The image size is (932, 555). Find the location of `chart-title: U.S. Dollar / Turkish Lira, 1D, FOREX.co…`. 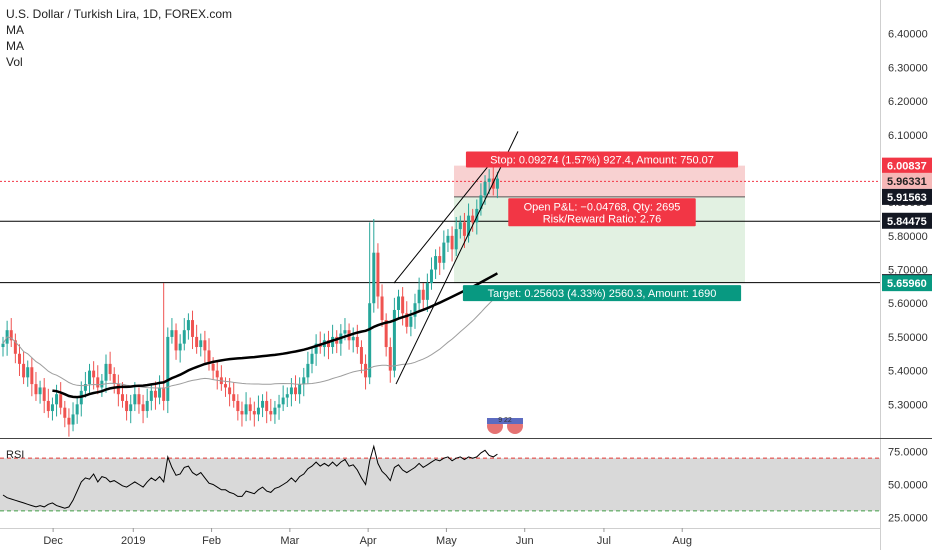

chart-title: U.S. Dollar / Turkish Lira, 1D, FOREX.co… is located at coordinates (119, 14).